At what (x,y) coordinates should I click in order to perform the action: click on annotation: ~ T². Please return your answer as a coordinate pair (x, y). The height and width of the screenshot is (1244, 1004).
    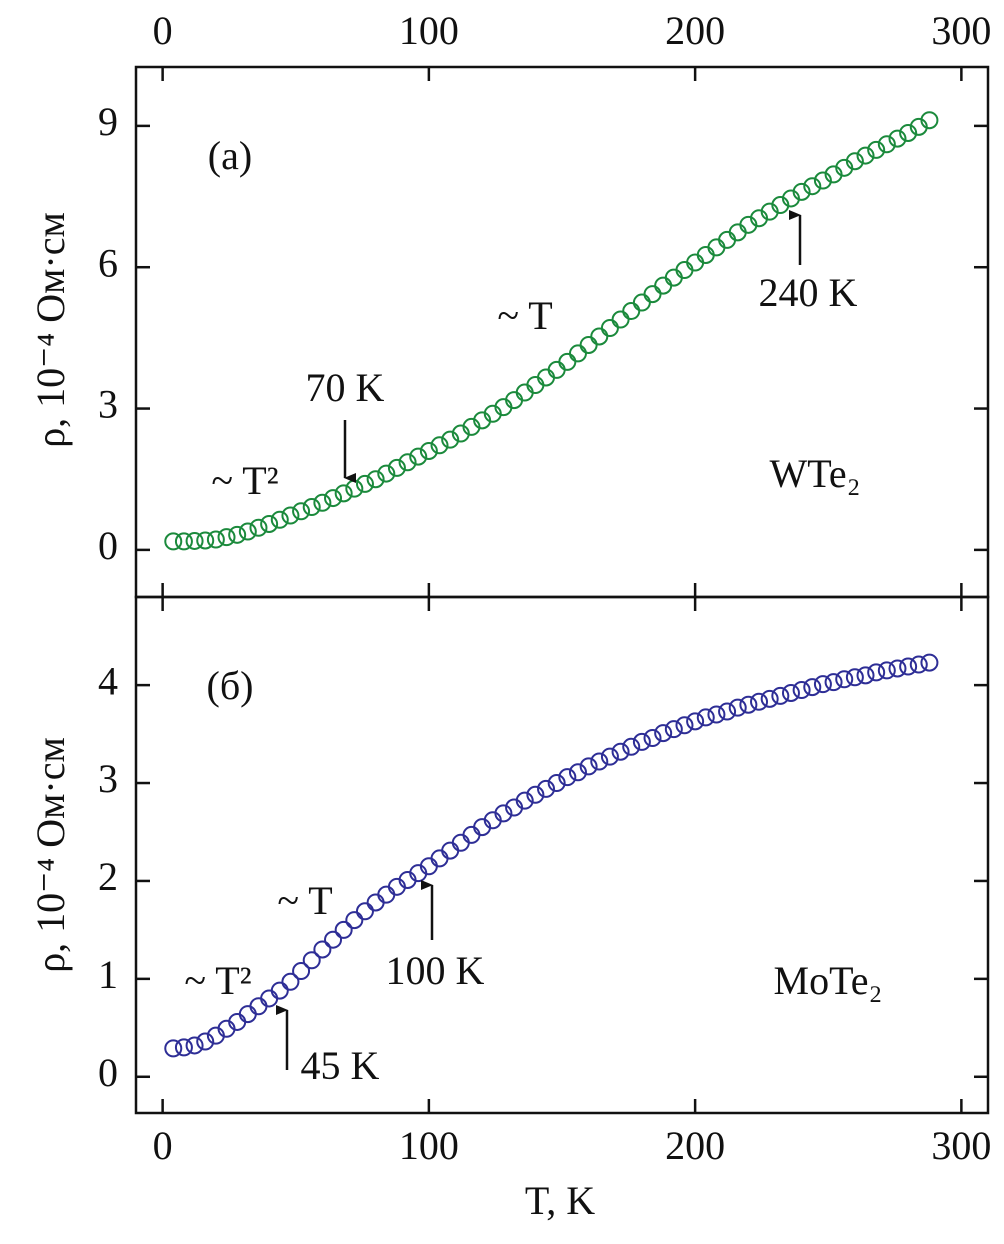
    Looking at the image, I should click on (217, 980).